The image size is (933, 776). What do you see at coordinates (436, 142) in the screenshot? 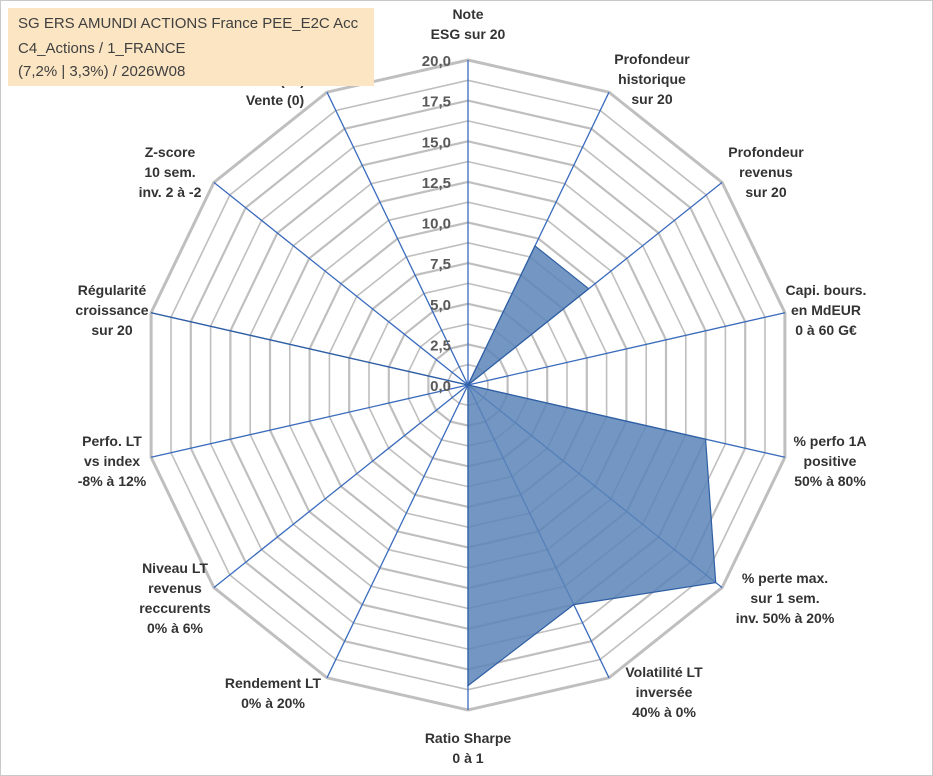
I see `tick-label: 15,0` at bounding box center [436, 142].